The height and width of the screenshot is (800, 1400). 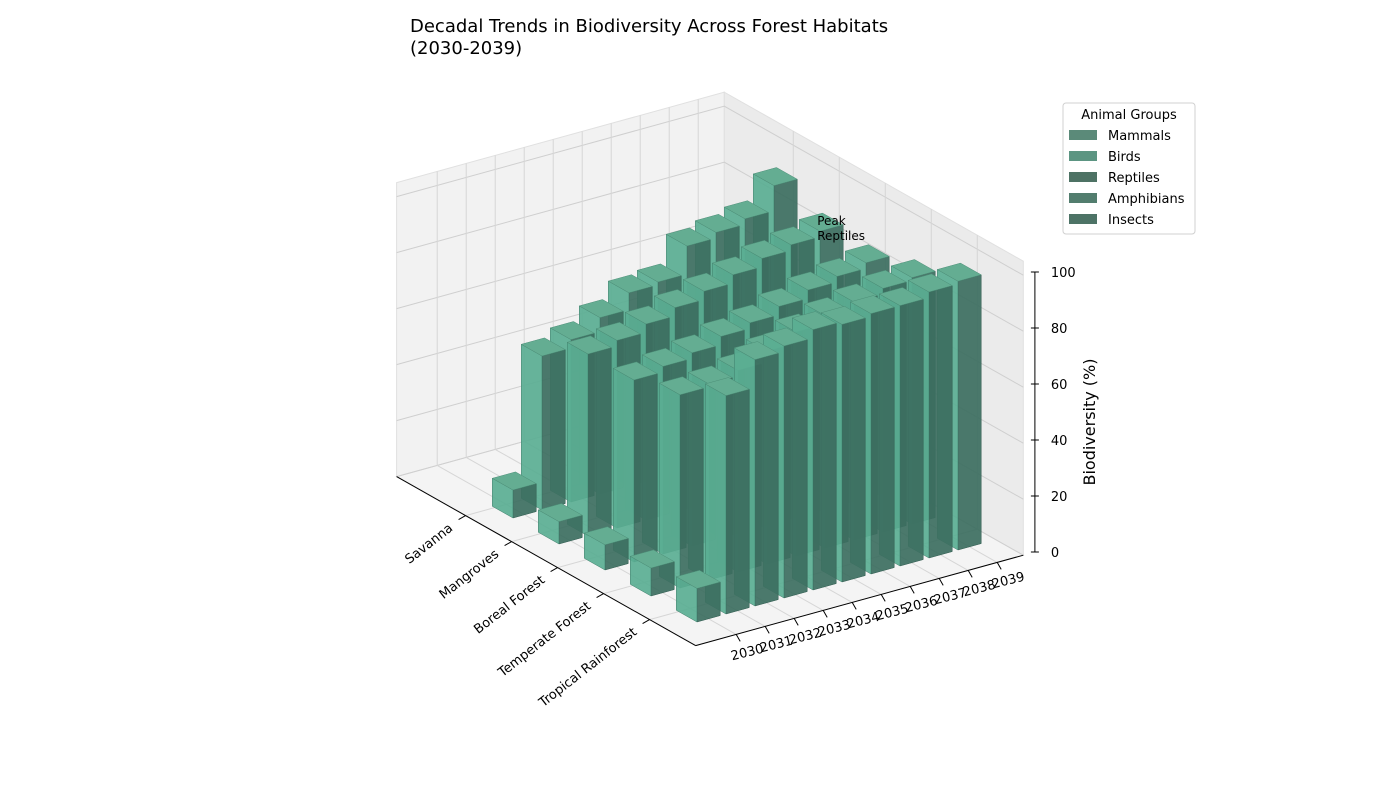 I want to click on z-tick-label: 40, so click(x=1059, y=441).